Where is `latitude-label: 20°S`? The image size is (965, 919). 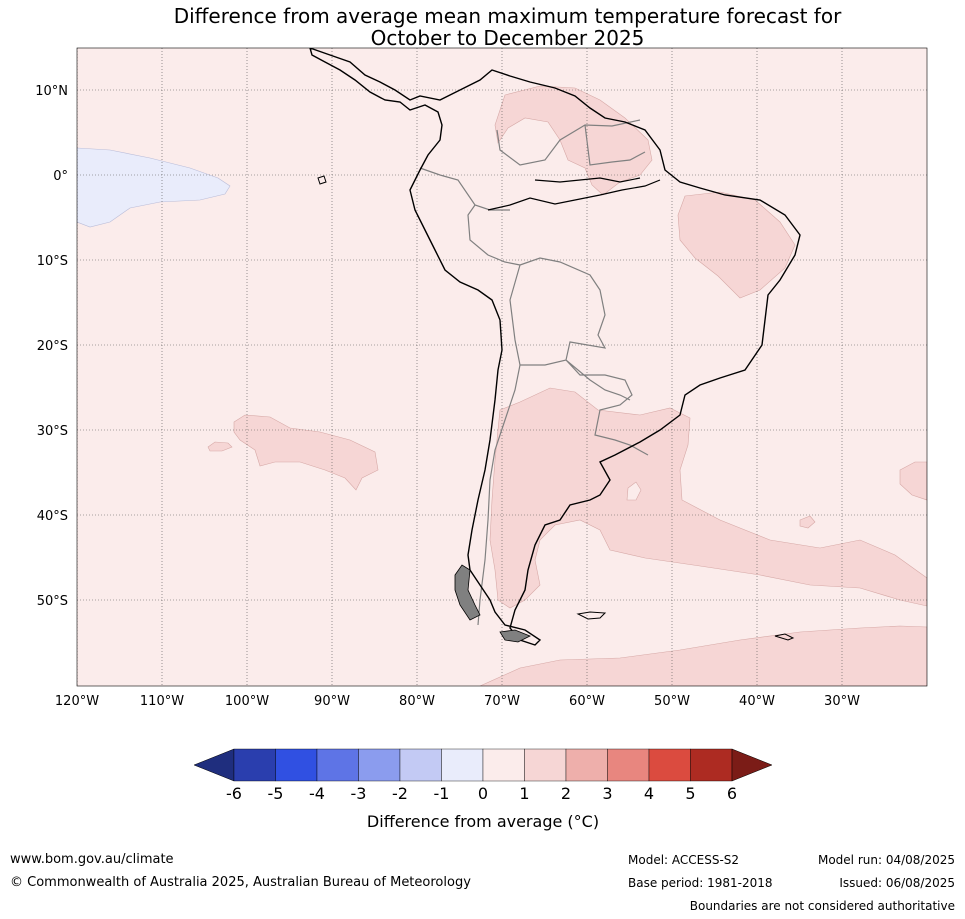
latitude-label: 20°S is located at coordinates (52, 346).